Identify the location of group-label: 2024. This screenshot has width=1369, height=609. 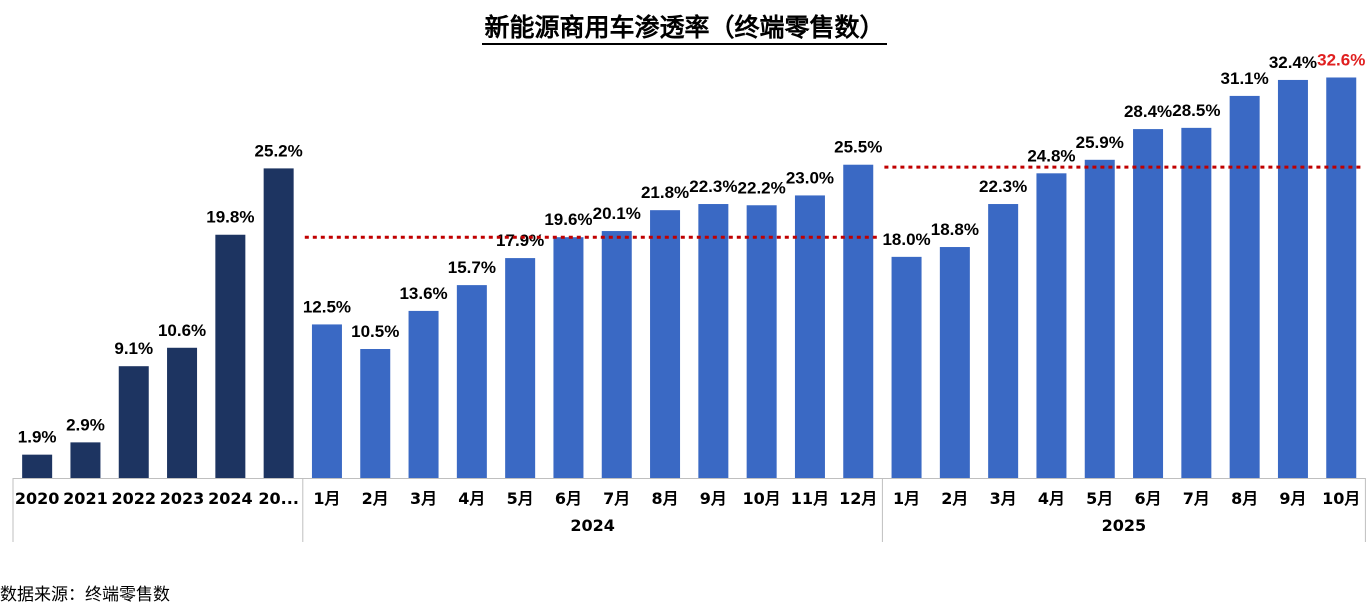
(592, 525).